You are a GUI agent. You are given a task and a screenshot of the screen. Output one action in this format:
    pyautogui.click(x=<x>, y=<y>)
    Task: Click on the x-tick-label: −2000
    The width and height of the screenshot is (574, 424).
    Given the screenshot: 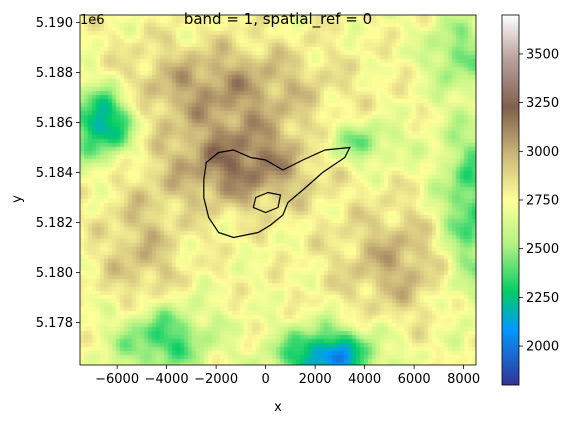 What is the action you would take?
    pyautogui.click(x=216, y=379)
    